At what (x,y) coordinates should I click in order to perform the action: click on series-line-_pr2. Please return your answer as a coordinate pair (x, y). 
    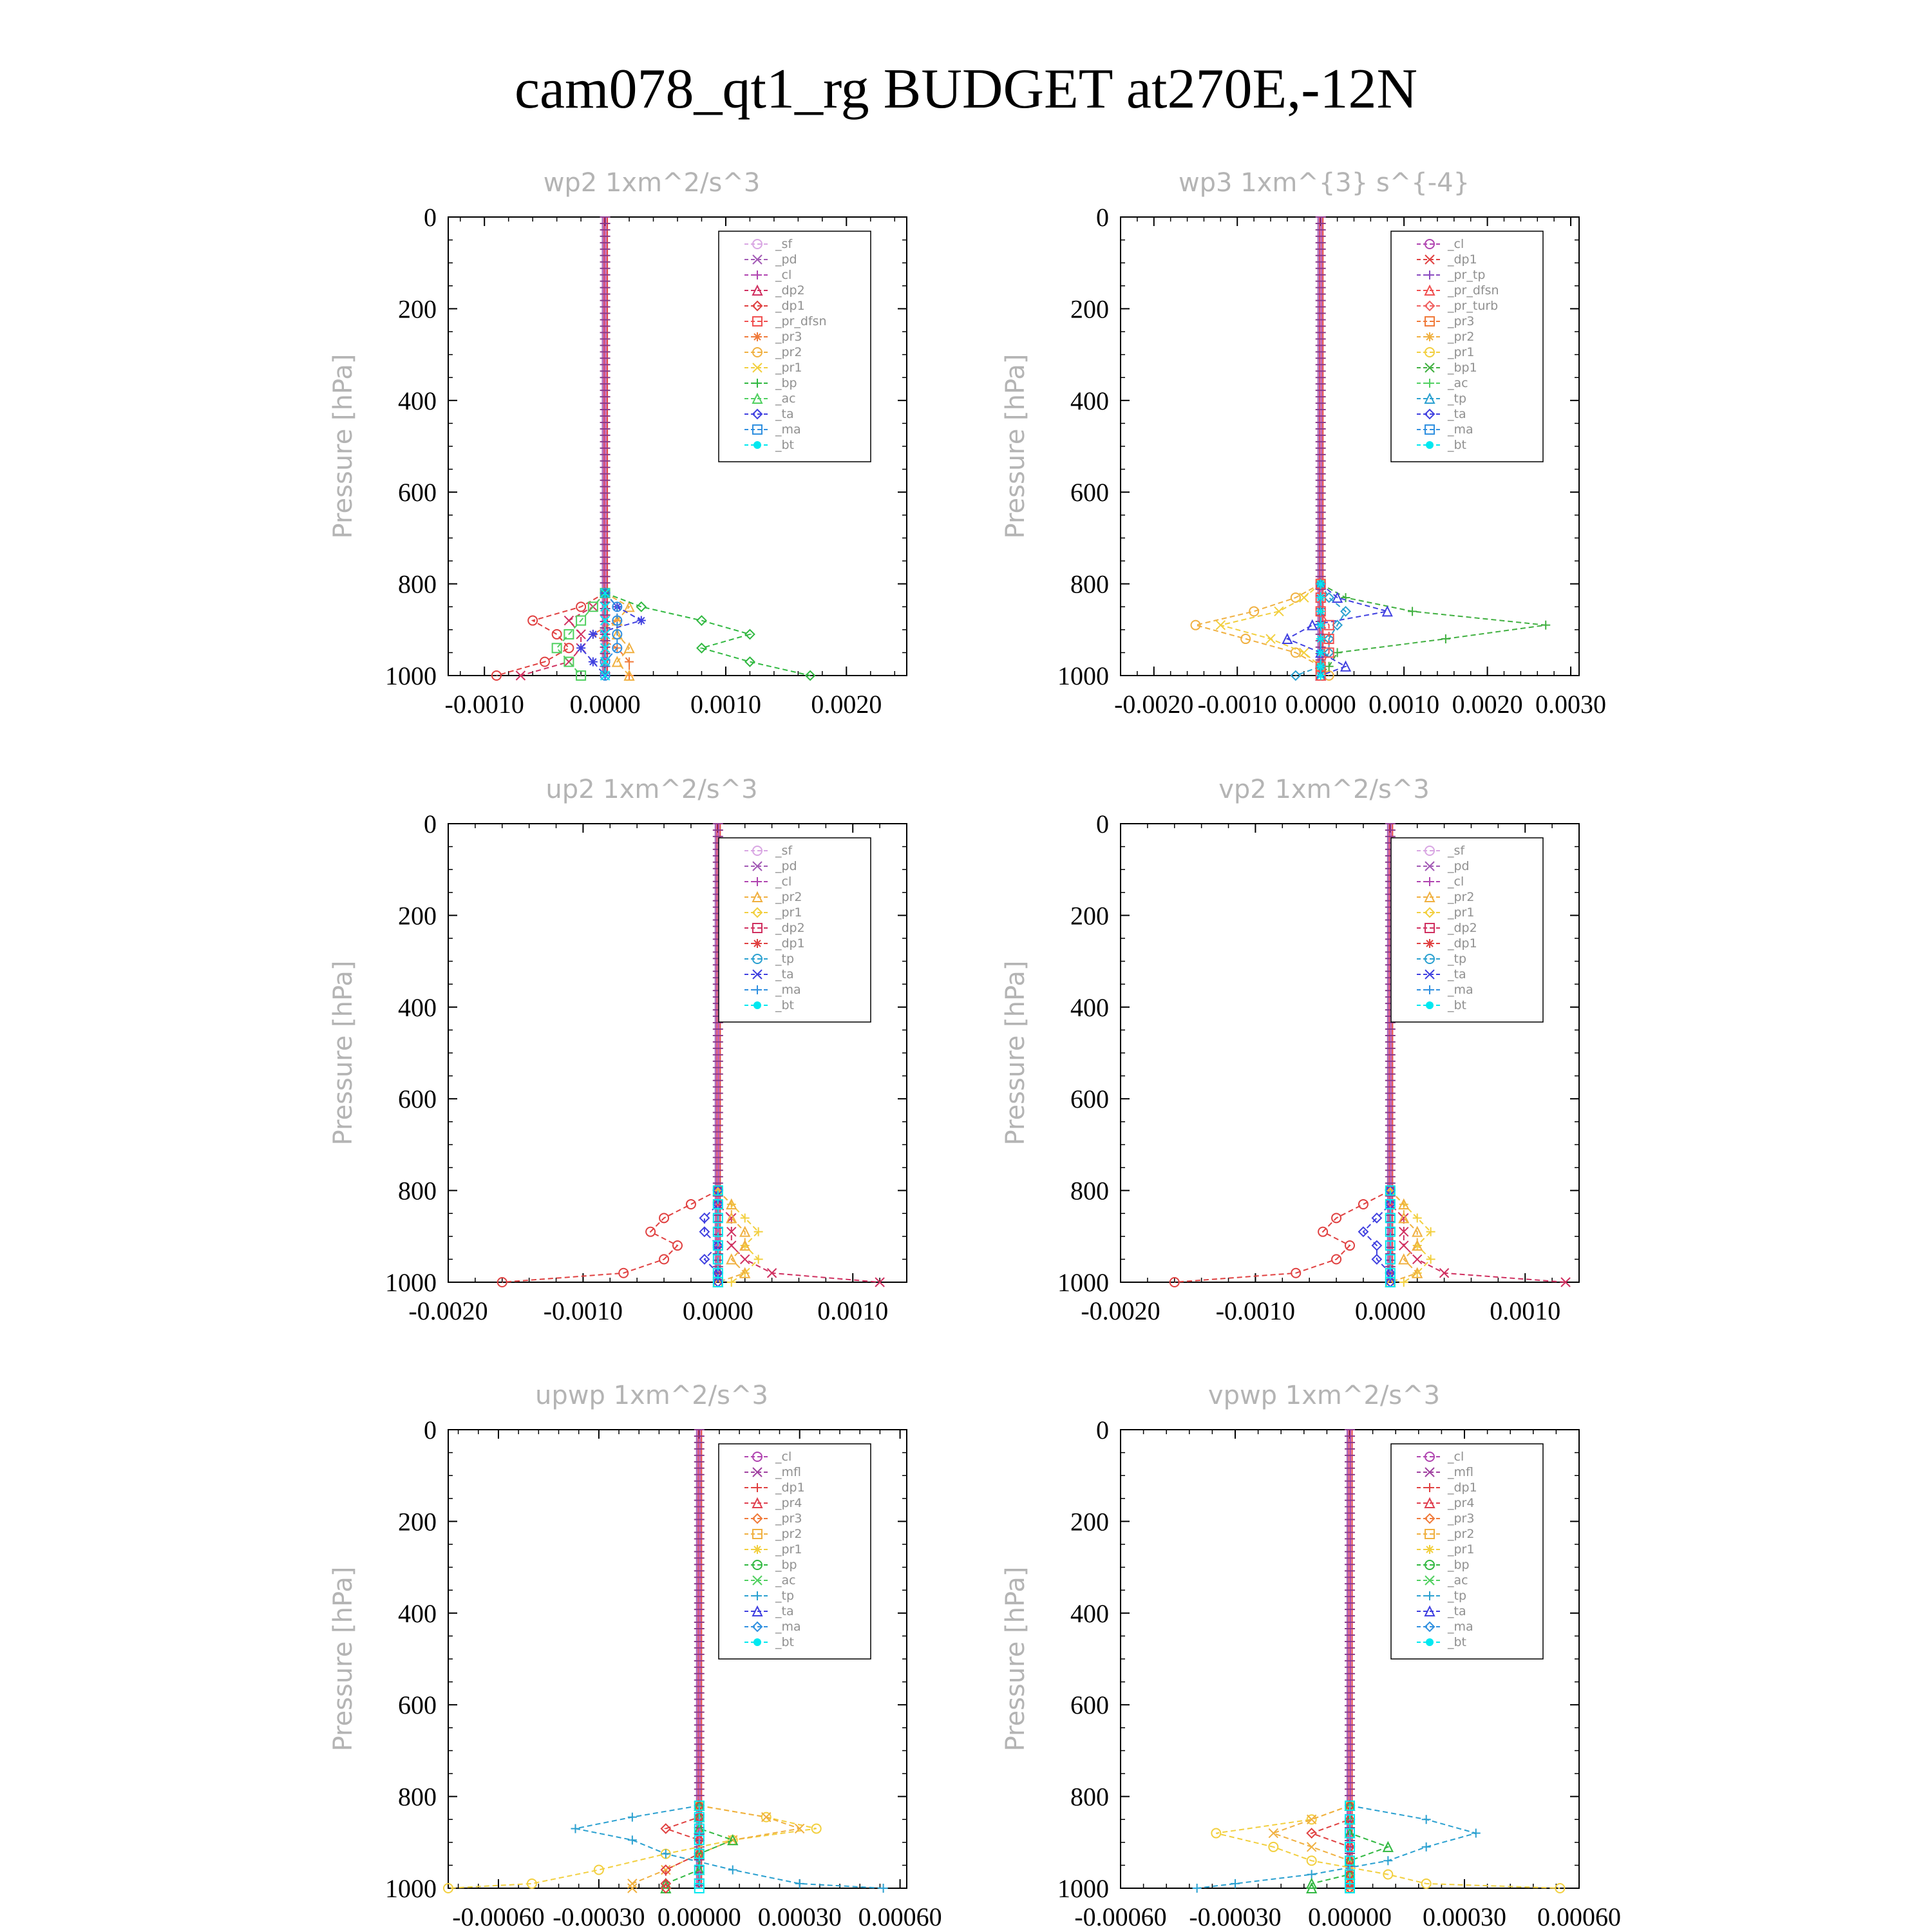
    Looking at the image, I should click on (731, 1236).